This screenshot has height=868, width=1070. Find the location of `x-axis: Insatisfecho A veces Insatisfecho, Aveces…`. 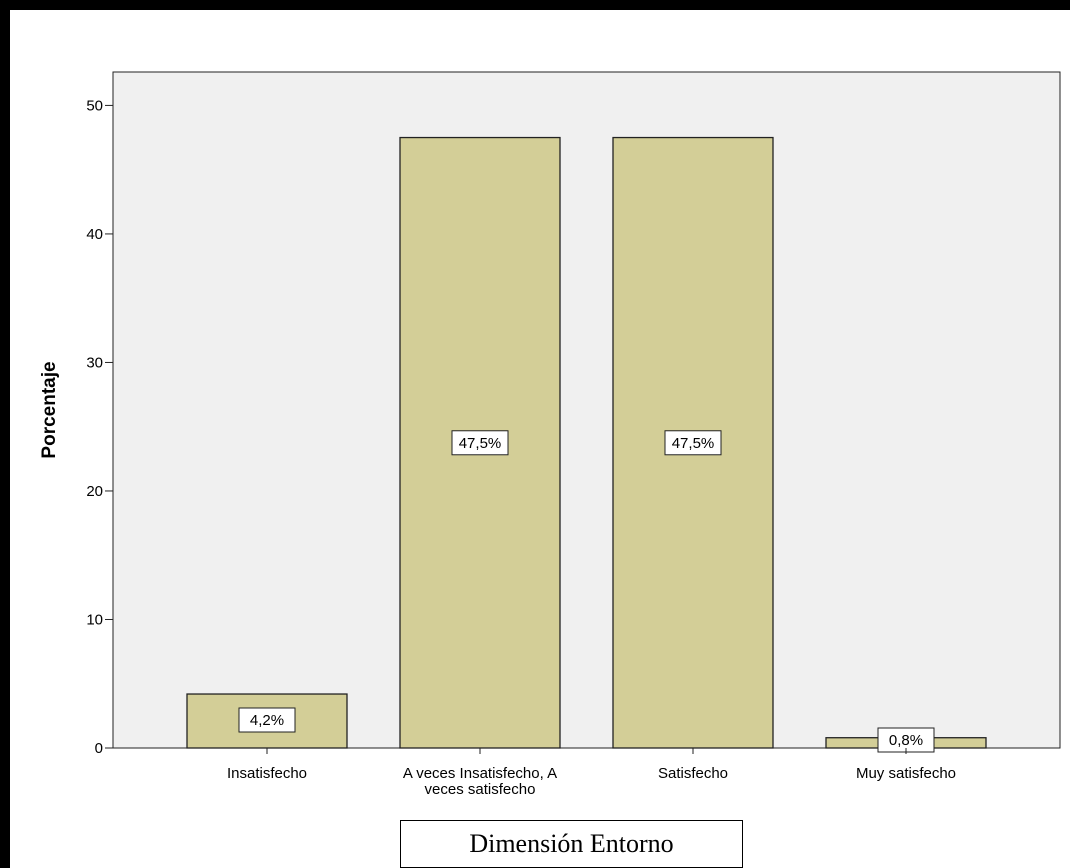

x-axis: Insatisfecho A veces Insatisfecho, Aveces… is located at coordinates (591, 773).